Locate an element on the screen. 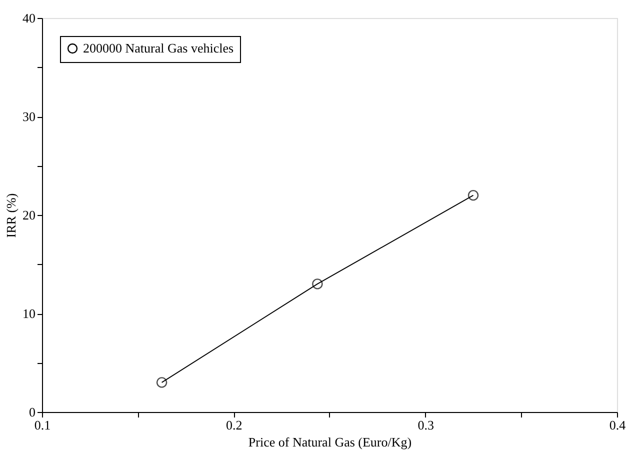  y-tick-label: 10 is located at coordinates (29, 313).